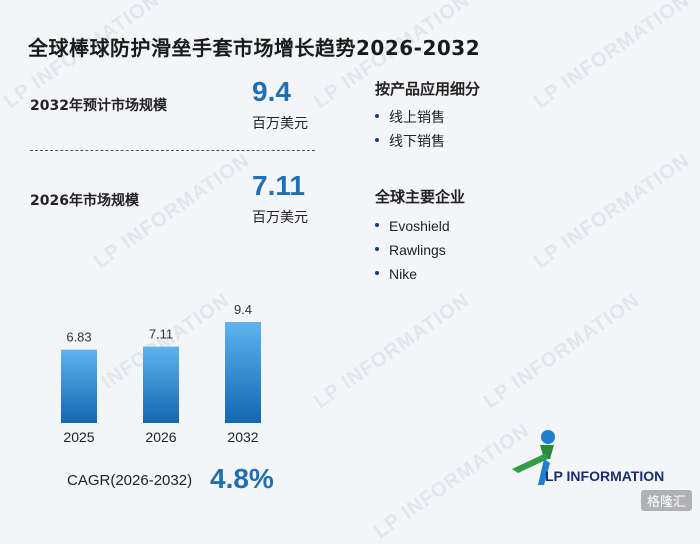 Image resolution: width=700 pixels, height=544 pixels. What do you see at coordinates (410, 142) in the screenshot?
I see `list-item: 线下销售` at bounding box center [410, 142].